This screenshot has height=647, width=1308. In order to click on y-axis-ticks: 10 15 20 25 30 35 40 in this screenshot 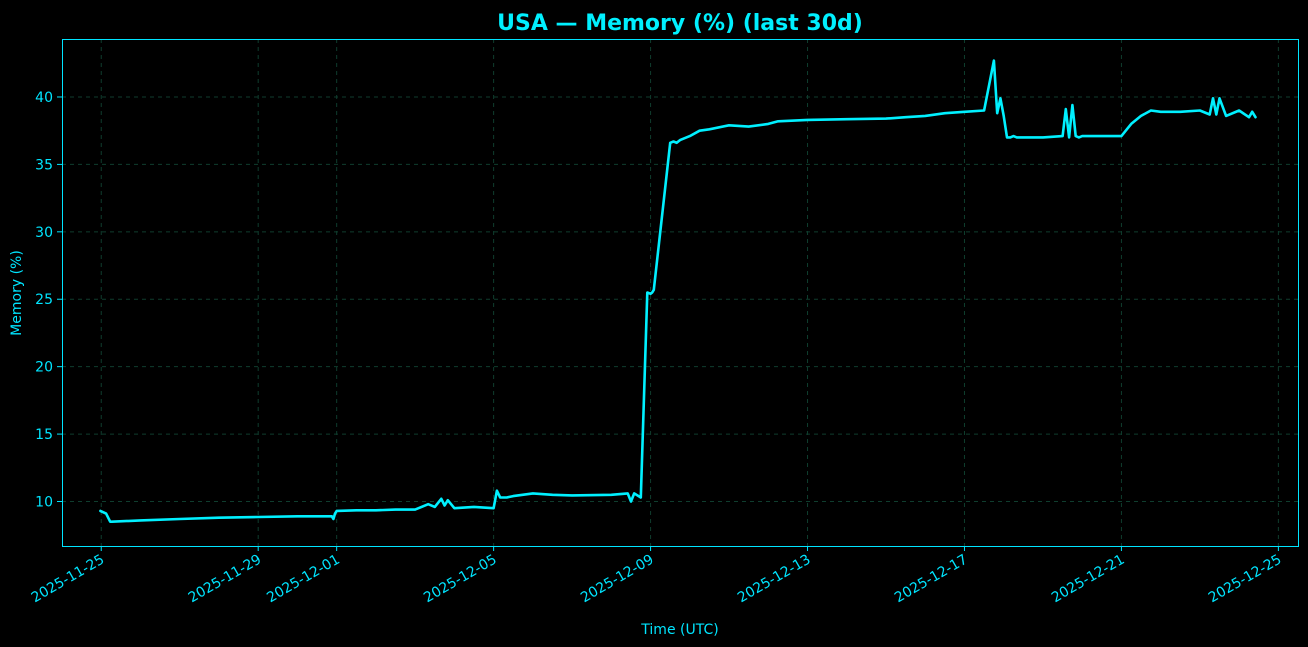, I will do `click(48, 300)`.